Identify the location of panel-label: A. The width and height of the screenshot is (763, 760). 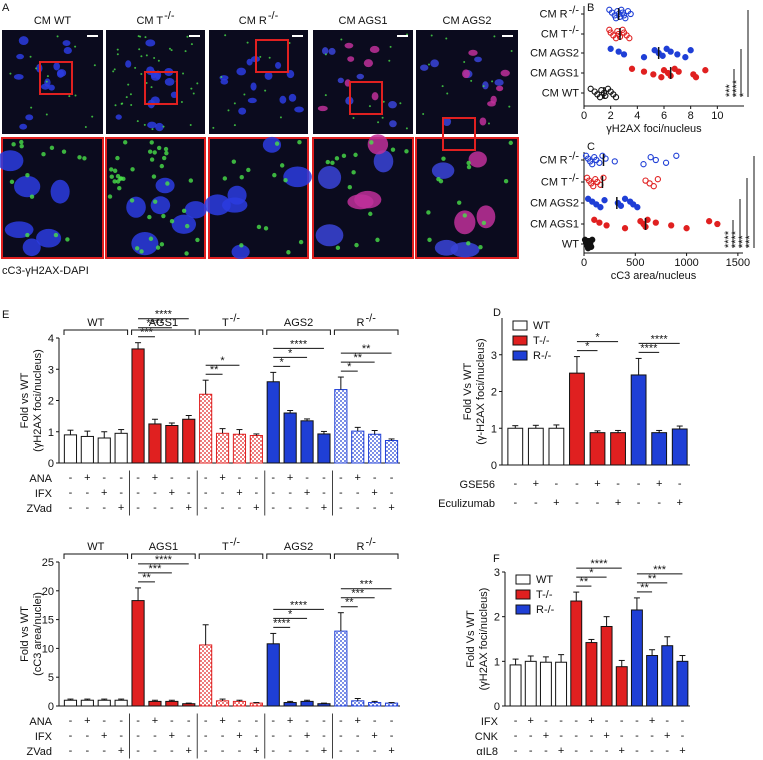
(6, 8).